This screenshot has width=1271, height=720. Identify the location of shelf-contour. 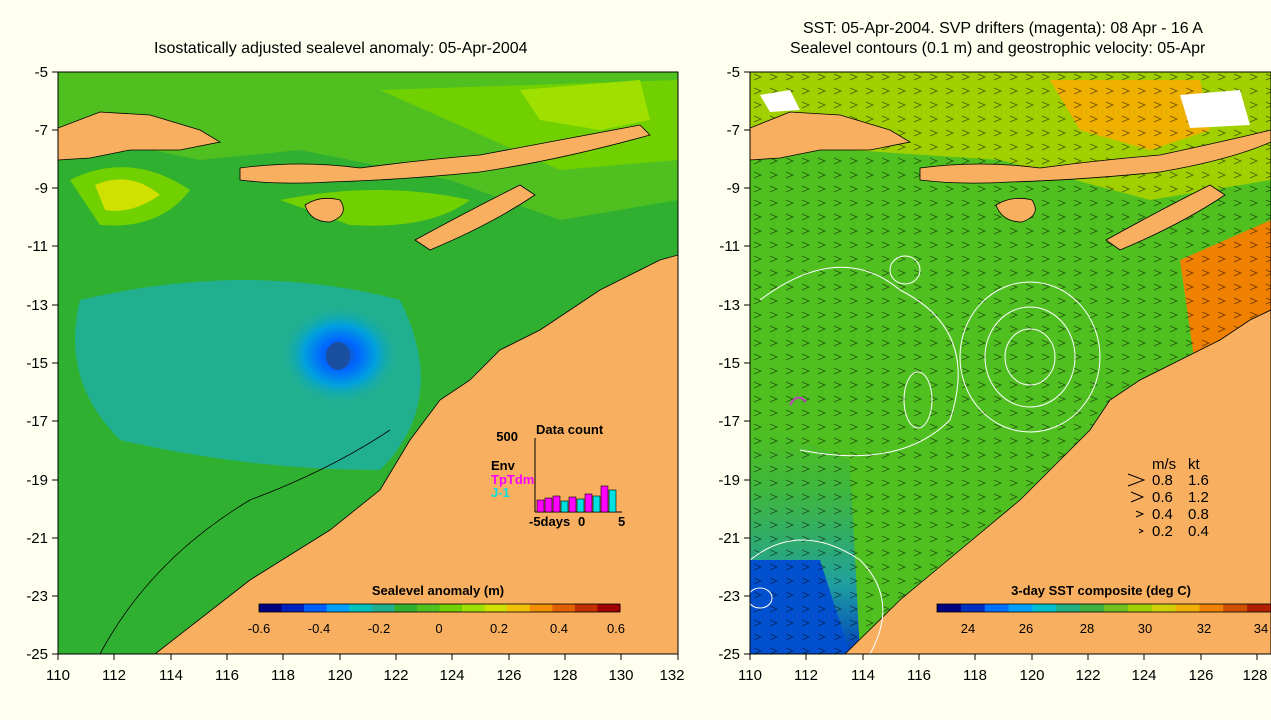
(245, 541).